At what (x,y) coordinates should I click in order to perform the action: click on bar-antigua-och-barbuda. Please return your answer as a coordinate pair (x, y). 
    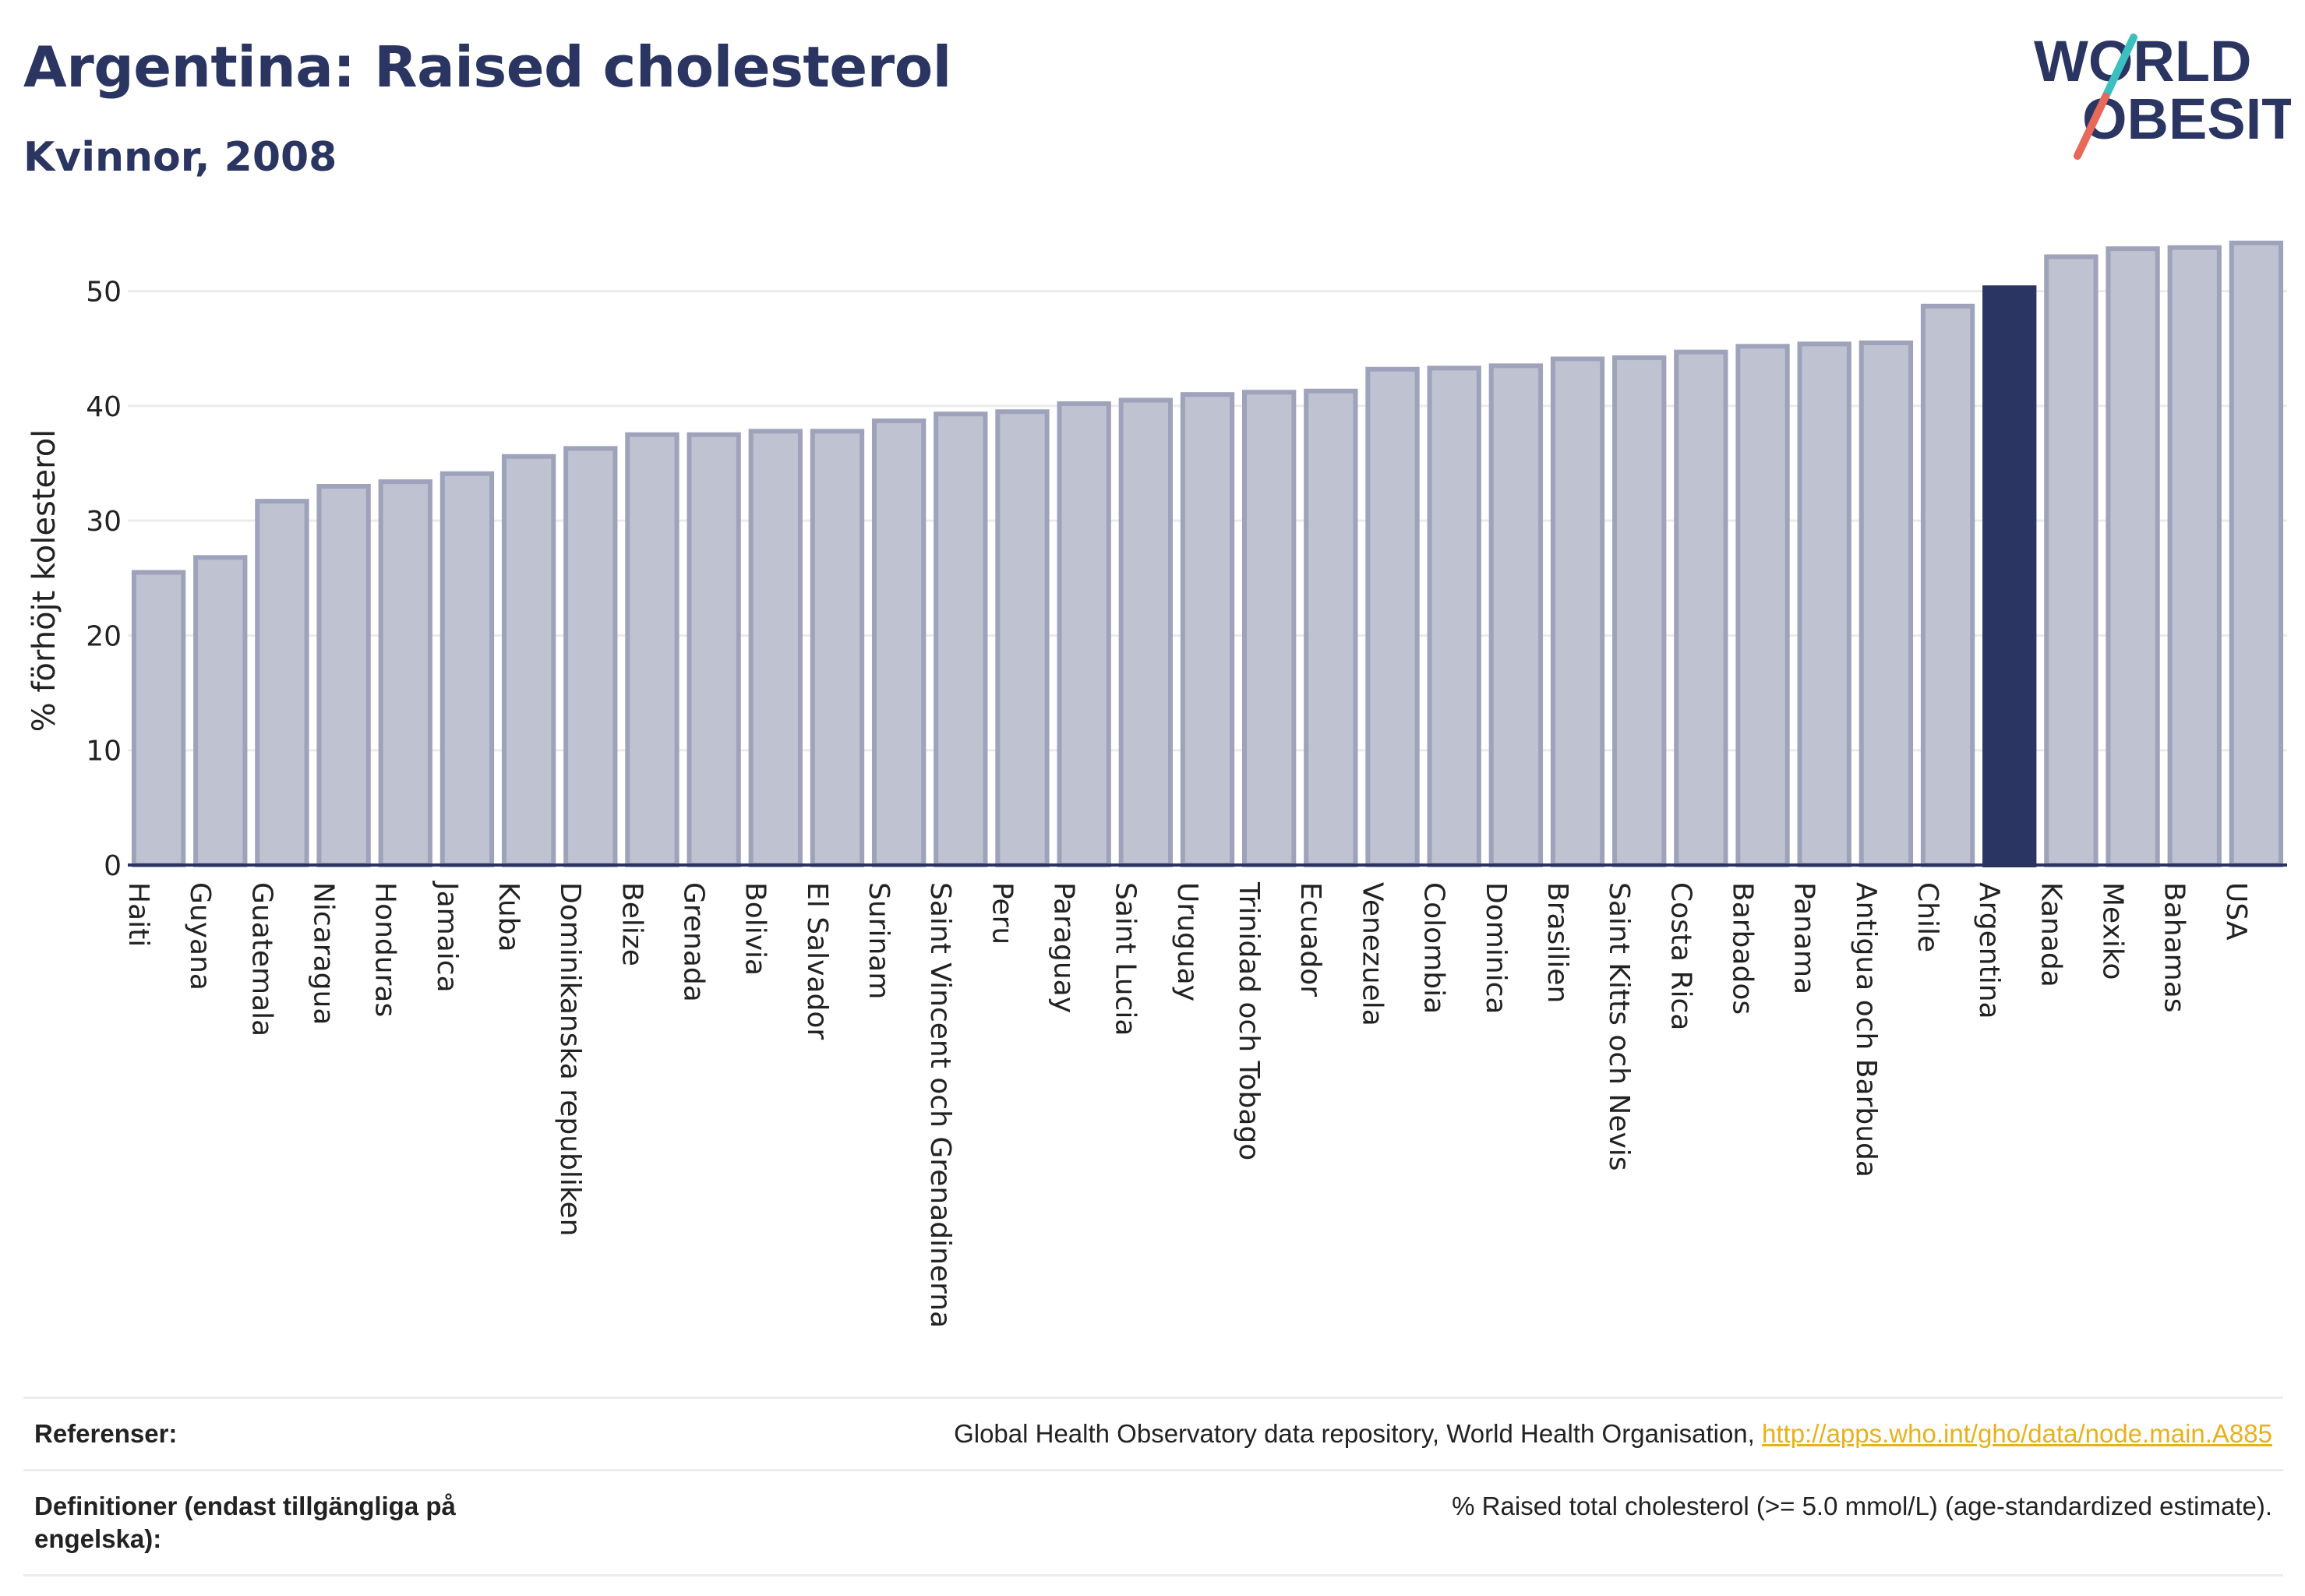
    Looking at the image, I should click on (1886, 603).